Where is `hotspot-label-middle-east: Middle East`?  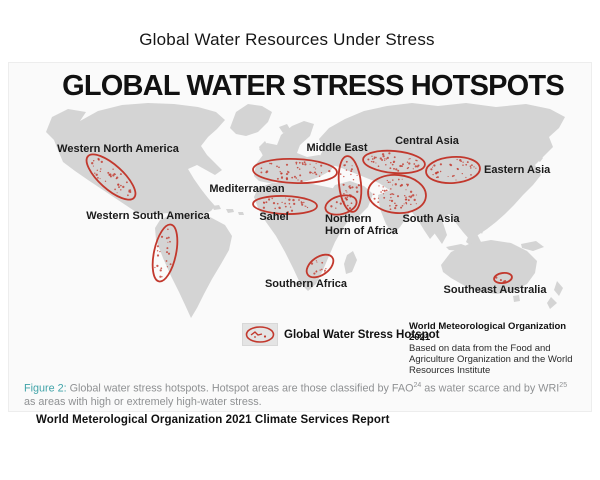
hotspot-label-middle-east: Middle East is located at coordinates (336, 148).